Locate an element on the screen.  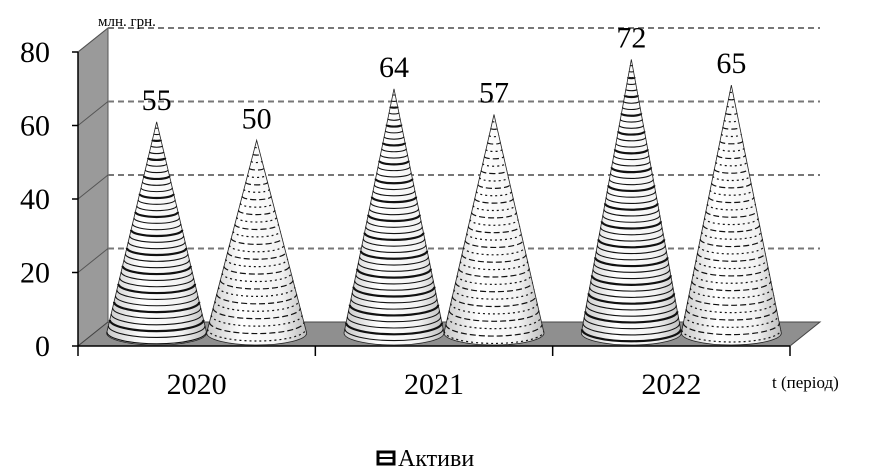
data-label: 55 is located at coordinates (157, 100).